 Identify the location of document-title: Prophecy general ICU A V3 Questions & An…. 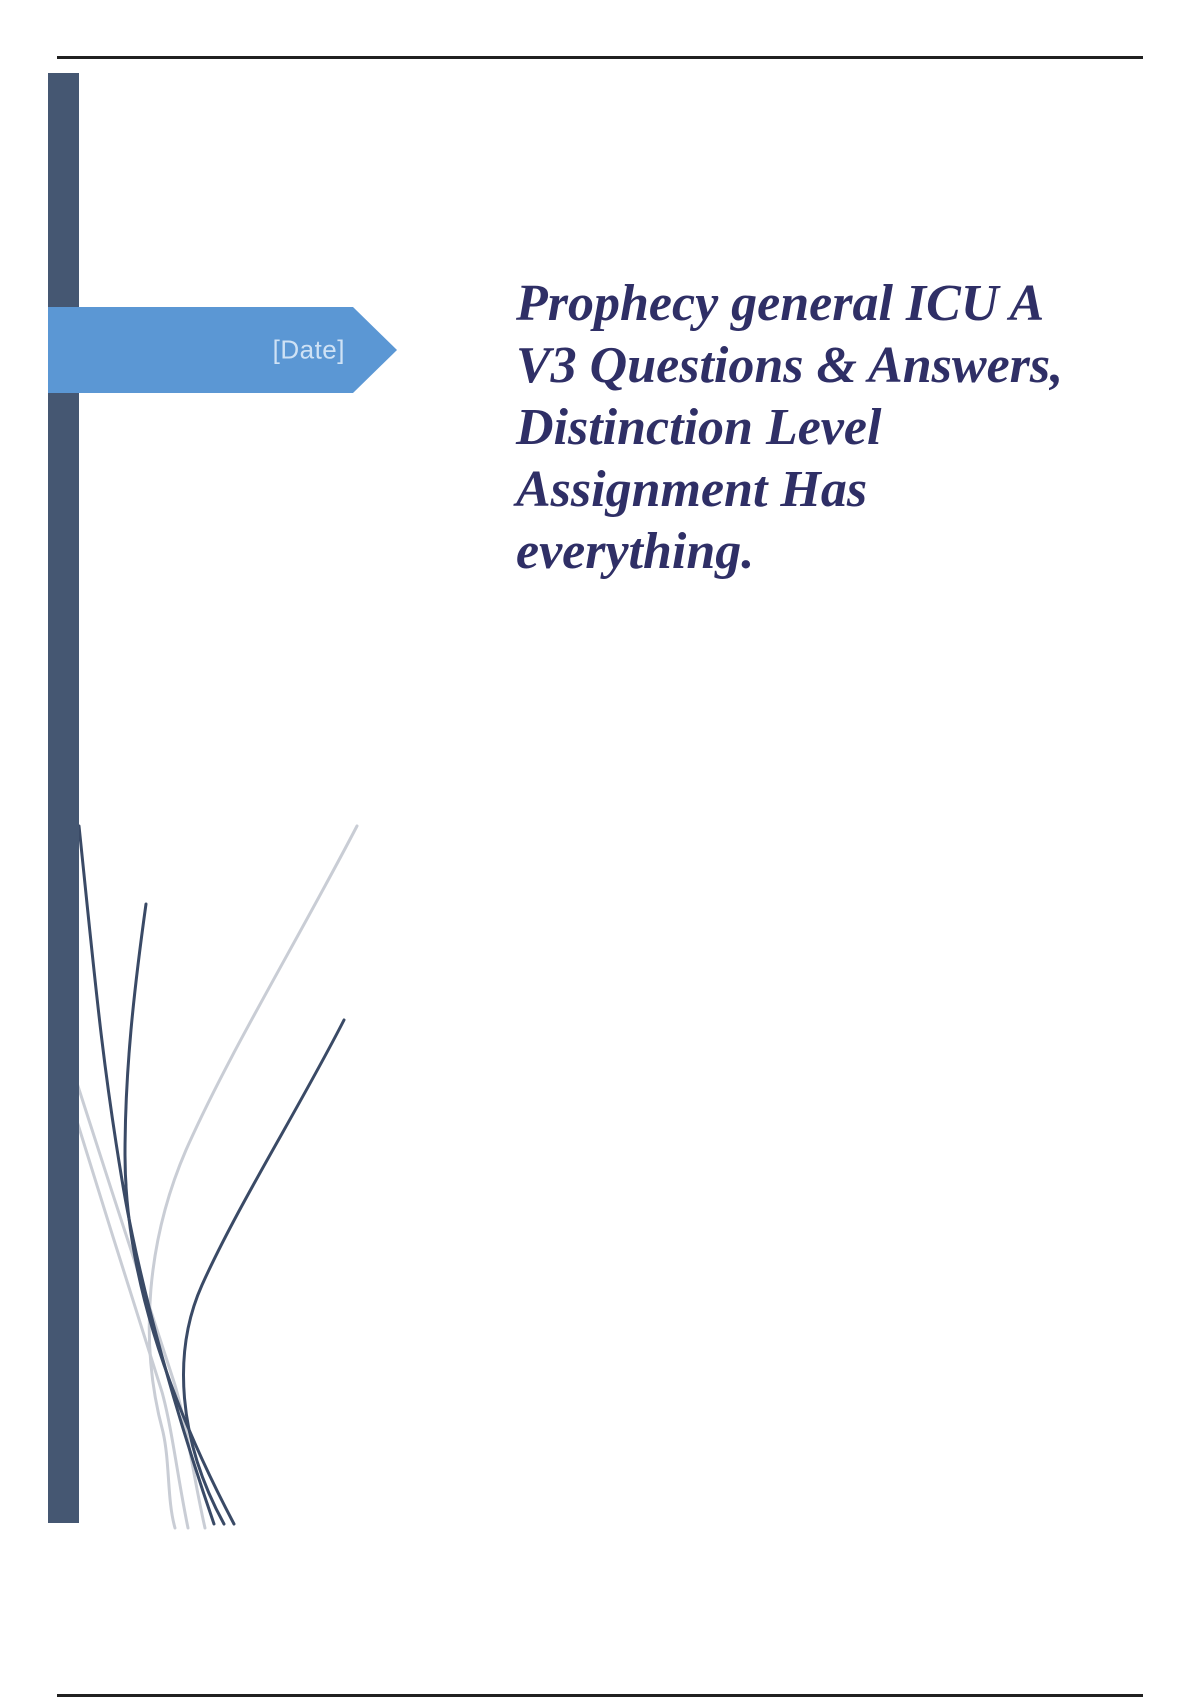
(789, 428).